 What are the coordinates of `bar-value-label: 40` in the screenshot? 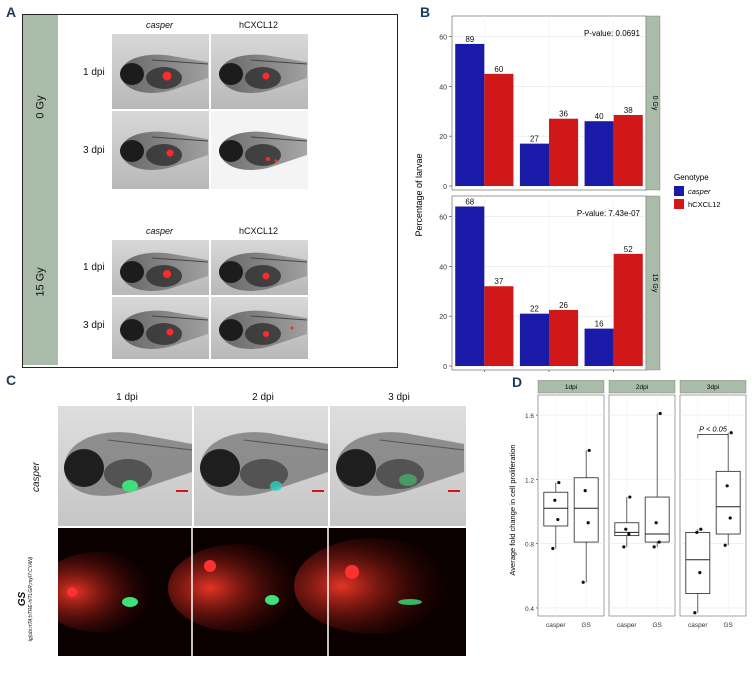 It's located at (599, 116).